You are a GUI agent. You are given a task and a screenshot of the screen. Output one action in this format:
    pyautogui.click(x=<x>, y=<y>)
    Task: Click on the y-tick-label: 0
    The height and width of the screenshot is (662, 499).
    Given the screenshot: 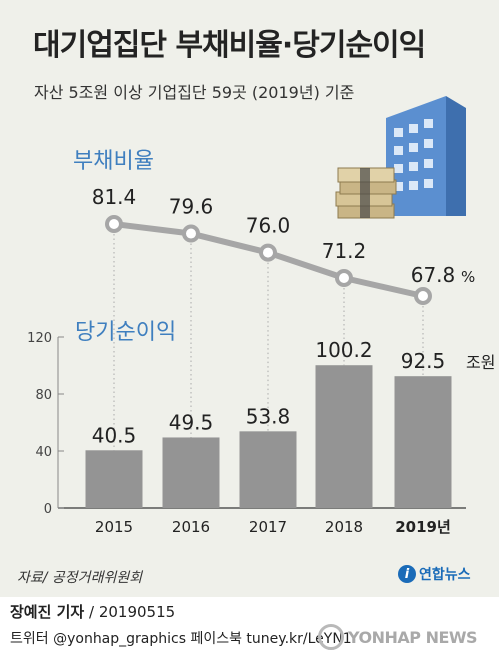 What is the action you would take?
    pyautogui.click(x=48, y=509)
    